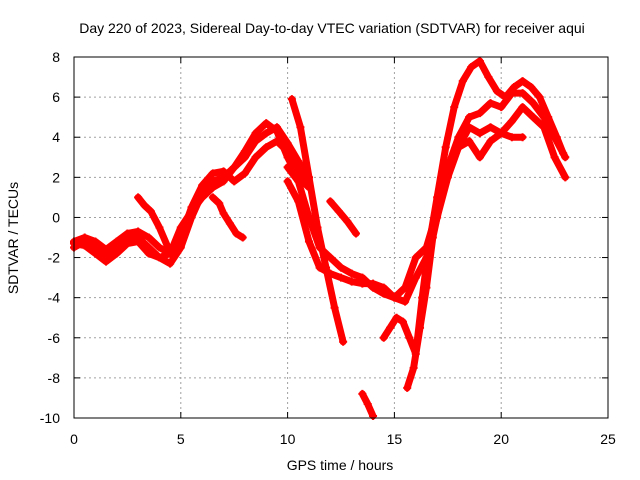 The width and height of the screenshot is (640, 480). What do you see at coordinates (50, 418) in the screenshot?
I see `y-tick-label: -10` at bounding box center [50, 418].